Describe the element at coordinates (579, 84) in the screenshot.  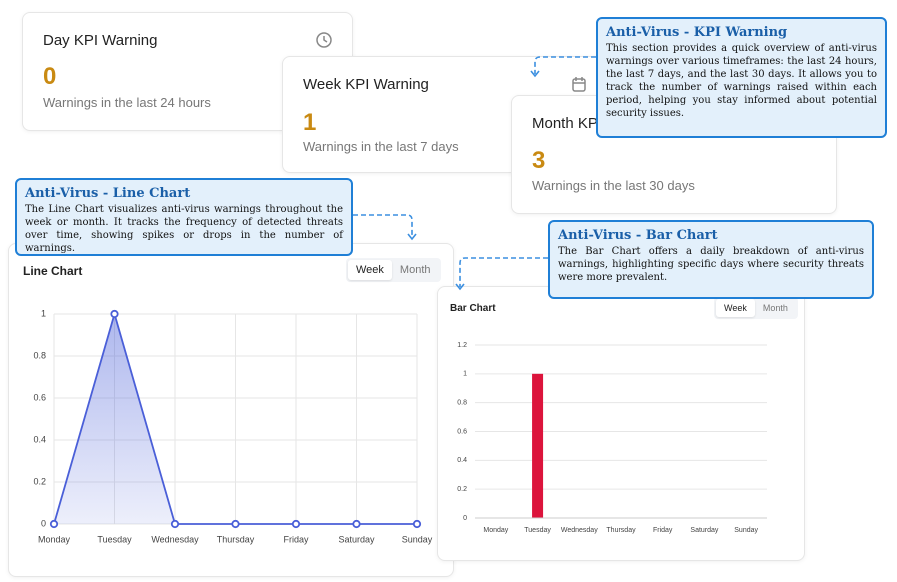
I see `calendar-icon` at that location.